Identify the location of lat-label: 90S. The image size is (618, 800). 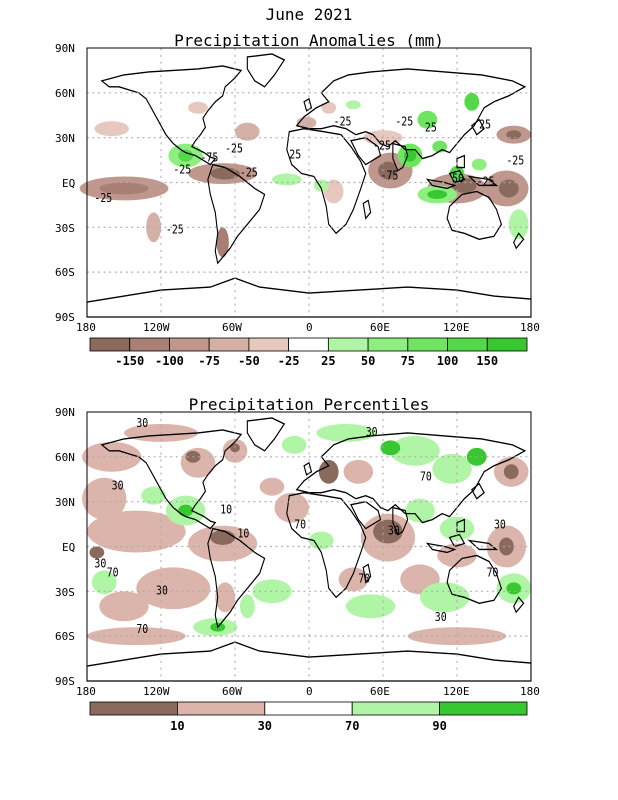
(65, 317).